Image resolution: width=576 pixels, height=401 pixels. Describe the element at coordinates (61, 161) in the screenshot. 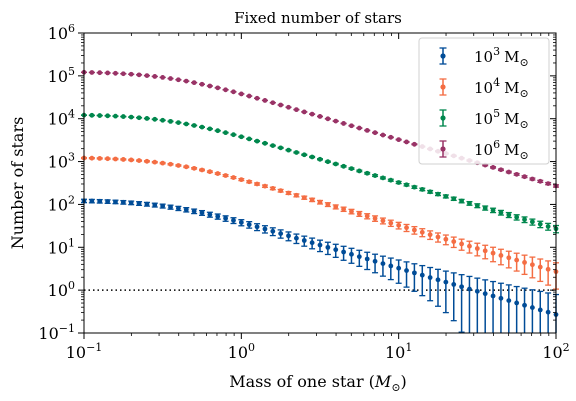

I see `y-tick-label: 10³` at that location.